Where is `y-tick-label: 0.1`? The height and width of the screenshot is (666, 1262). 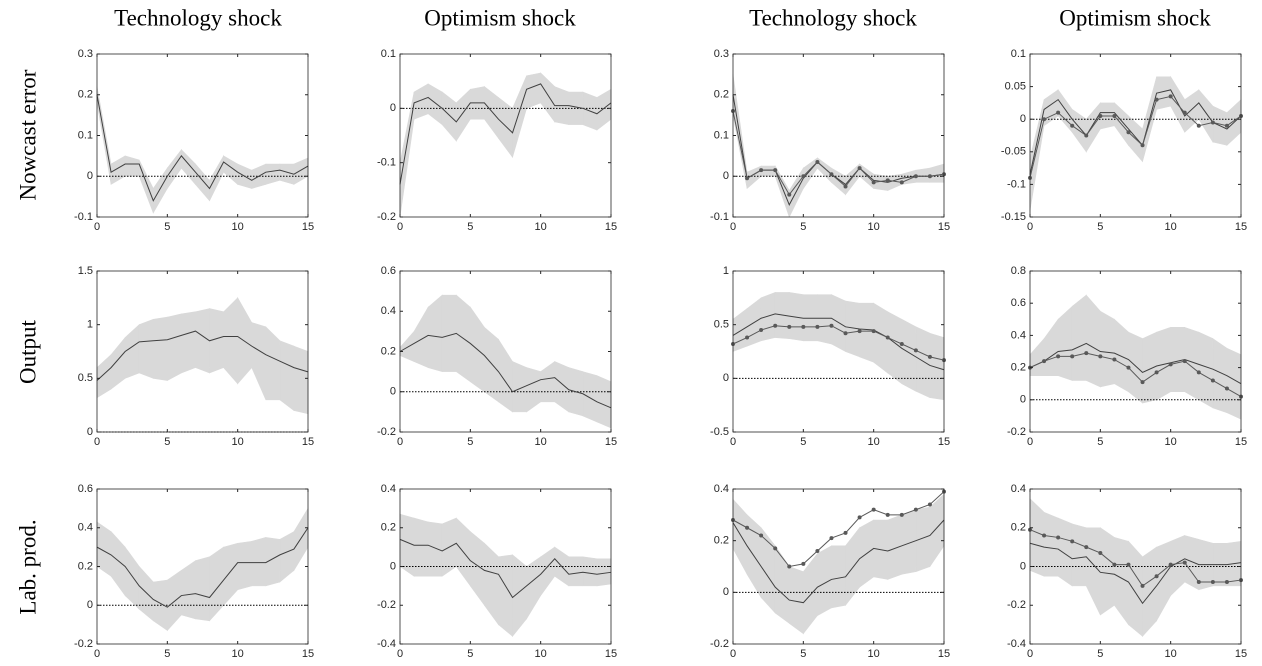 y-tick-label: 0.1 is located at coordinates (388, 54).